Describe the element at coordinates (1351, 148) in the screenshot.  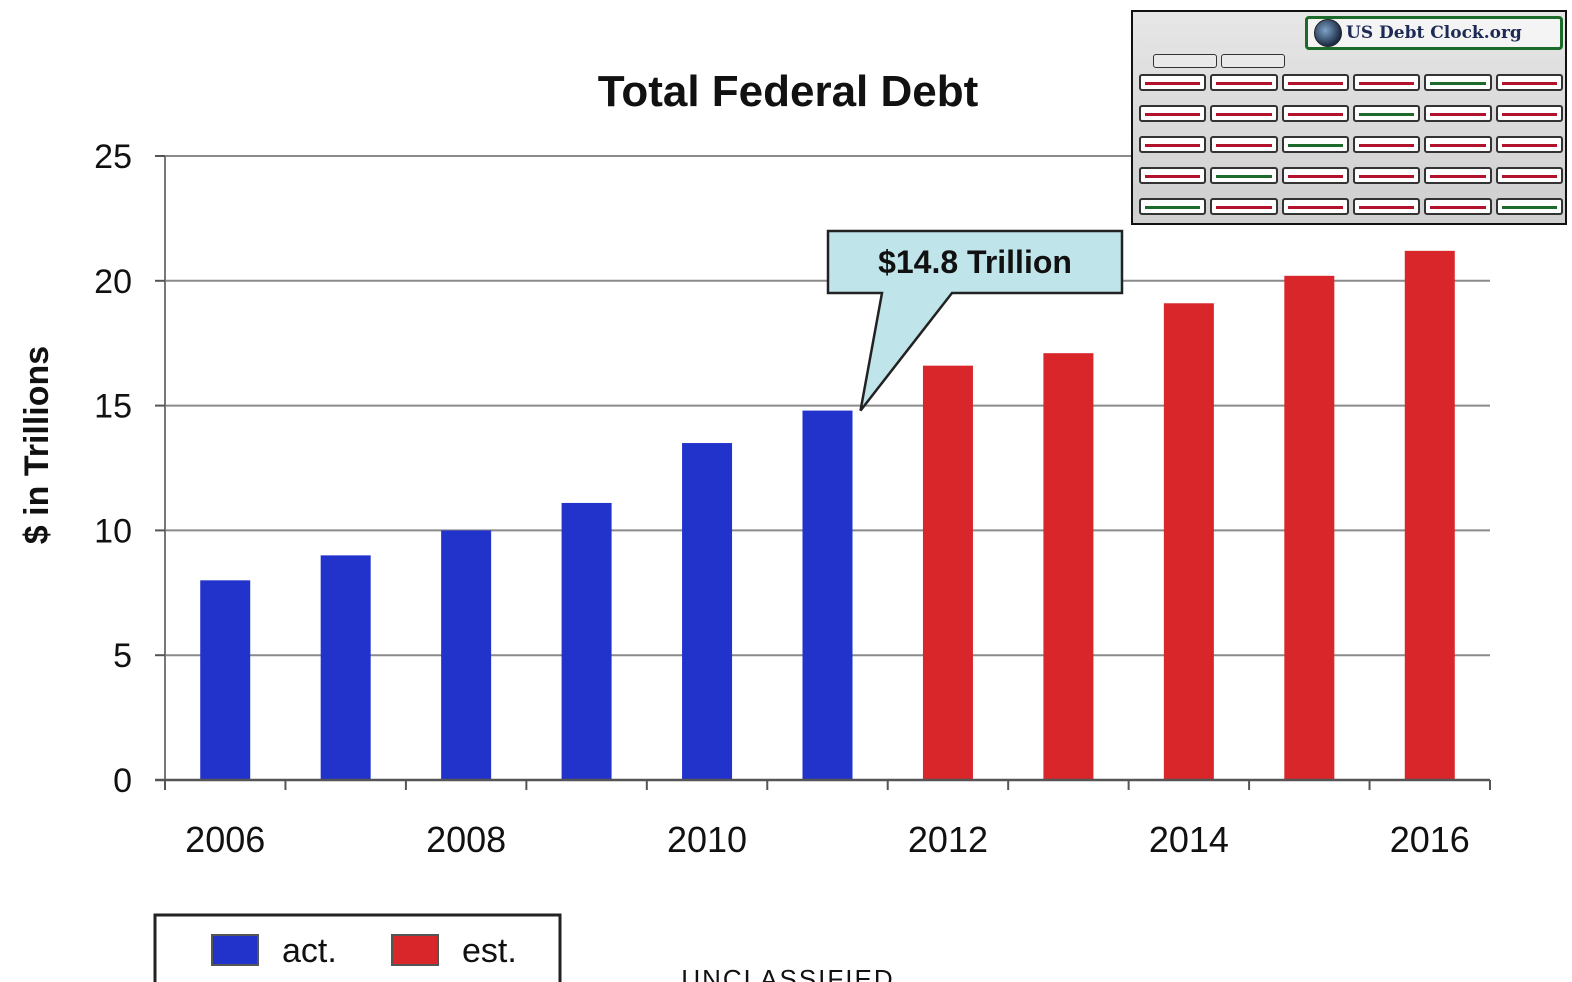
I see `debt-clock-counters` at that location.